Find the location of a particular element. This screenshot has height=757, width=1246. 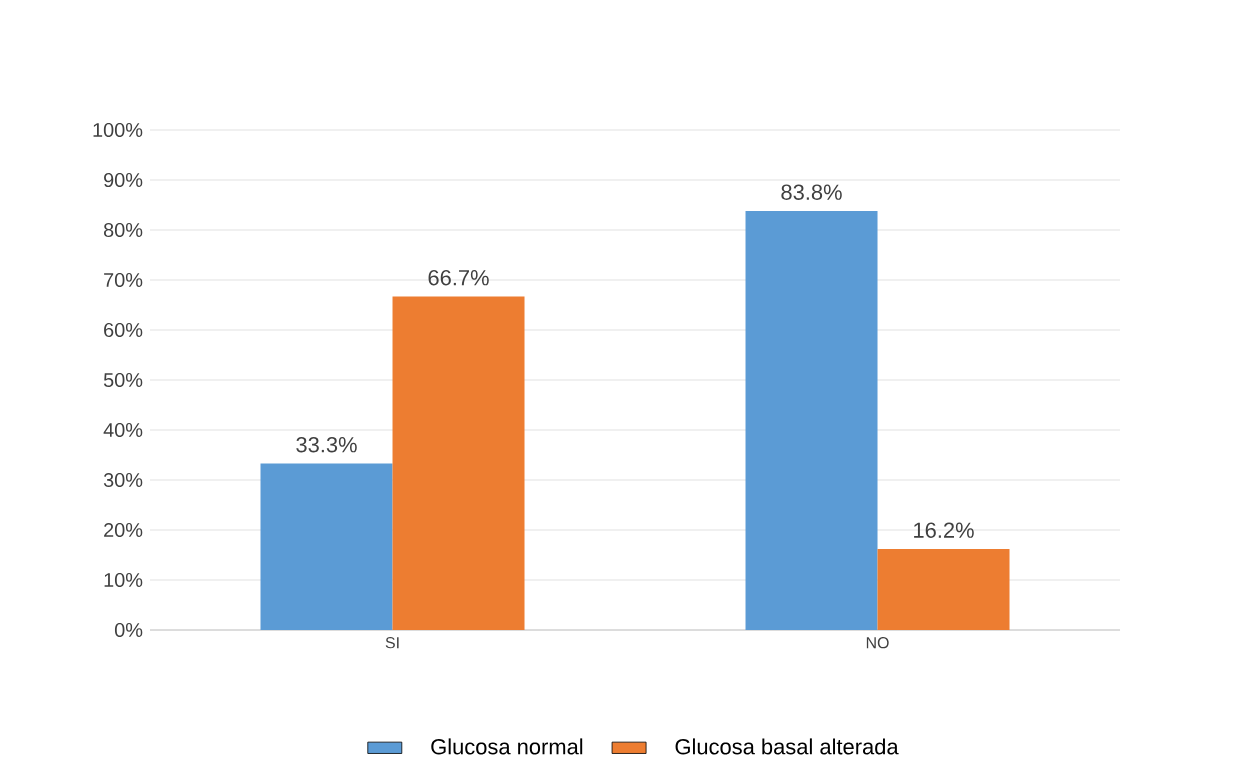

y-tick-label: 100% is located at coordinates (118, 130).